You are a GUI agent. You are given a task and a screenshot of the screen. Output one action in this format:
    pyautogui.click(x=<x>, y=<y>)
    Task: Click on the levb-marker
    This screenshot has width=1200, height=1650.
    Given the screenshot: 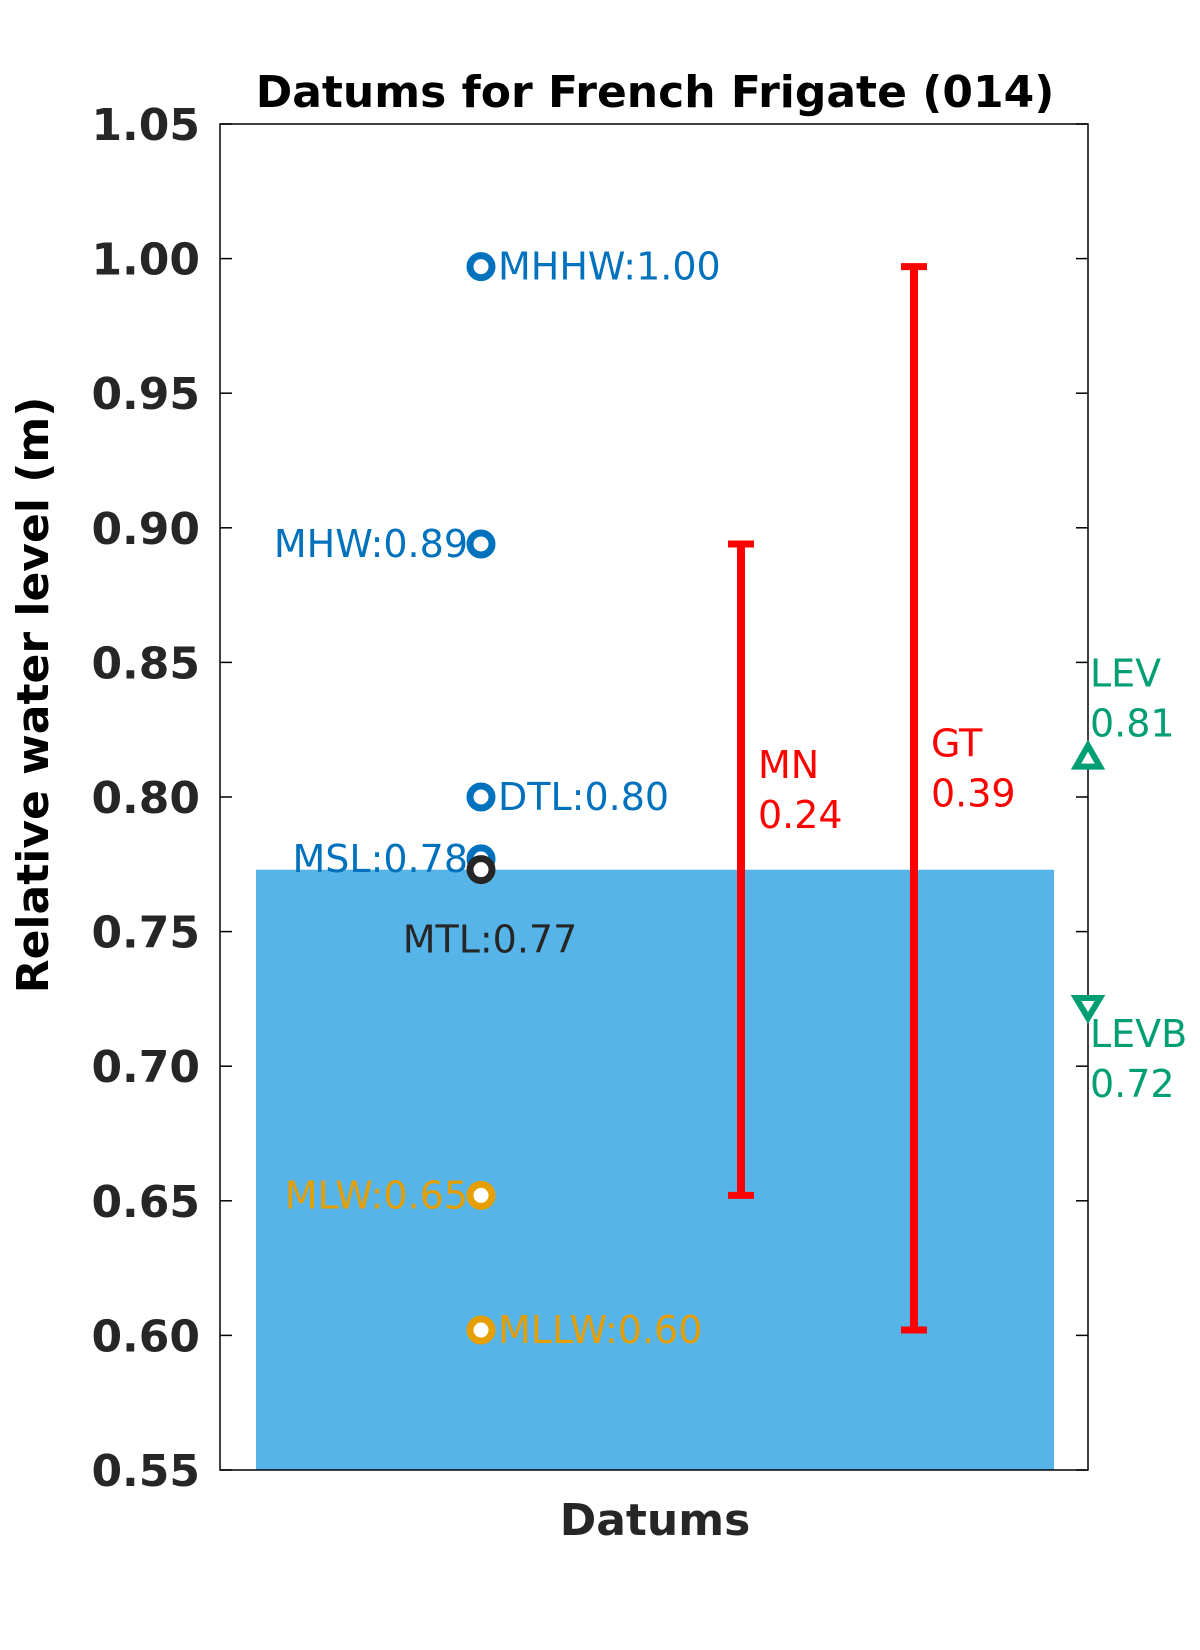 What is the action you would take?
    pyautogui.click(x=1088, y=1009)
    